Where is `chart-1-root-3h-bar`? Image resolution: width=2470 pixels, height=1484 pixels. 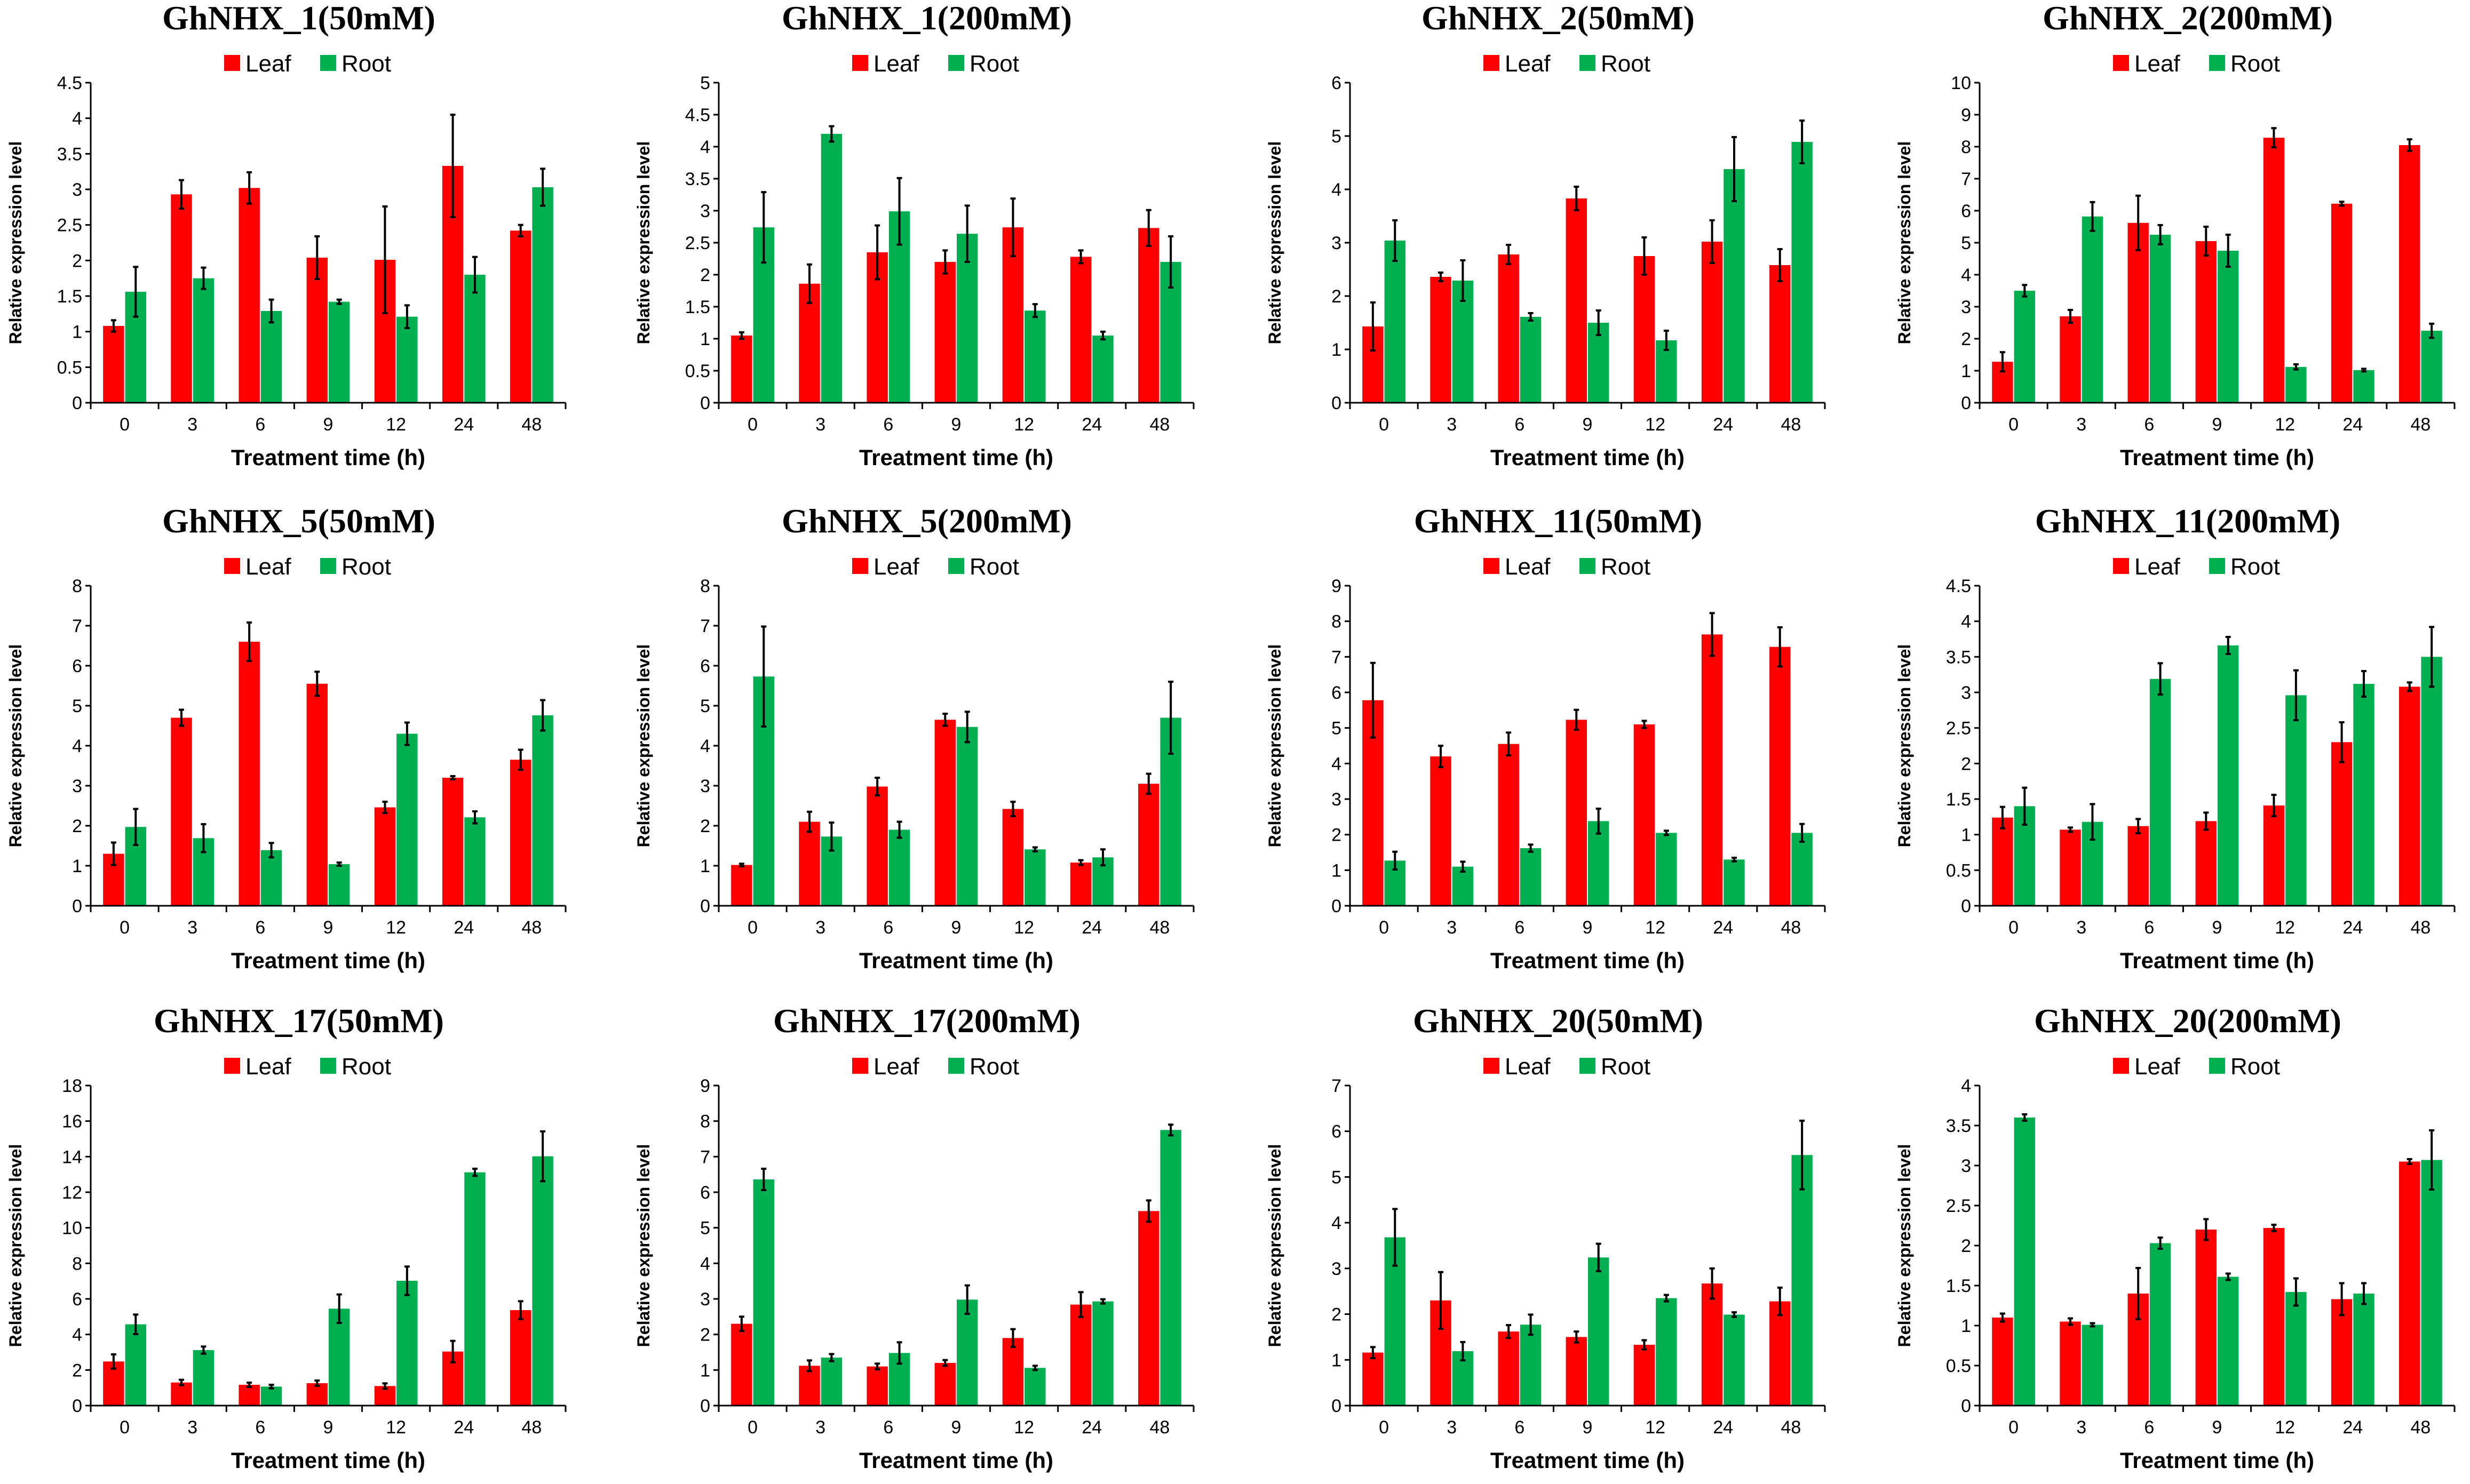 chart-1-root-3h-bar is located at coordinates (204, 340).